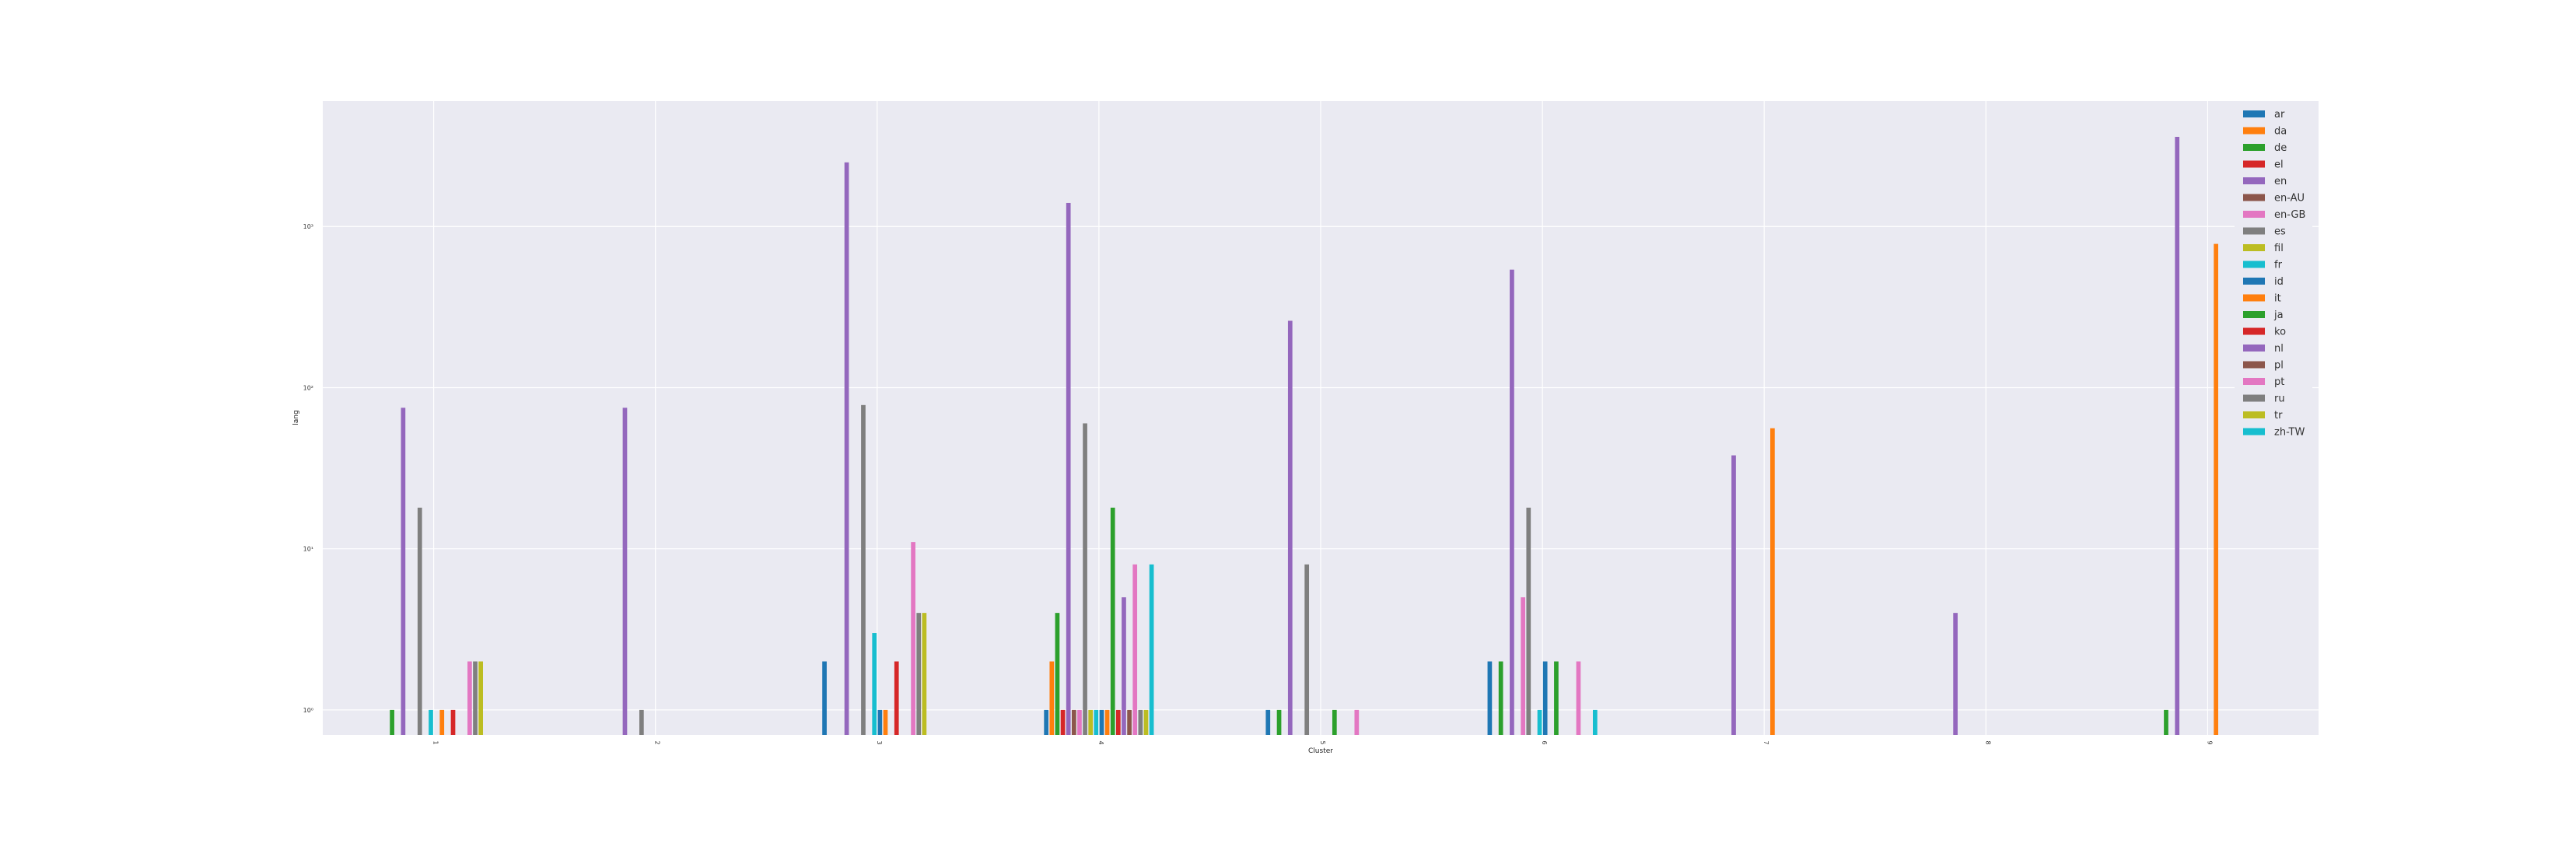 The image size is (2576, 843). I want to click on legend-label: ar, so click(2280, 115).